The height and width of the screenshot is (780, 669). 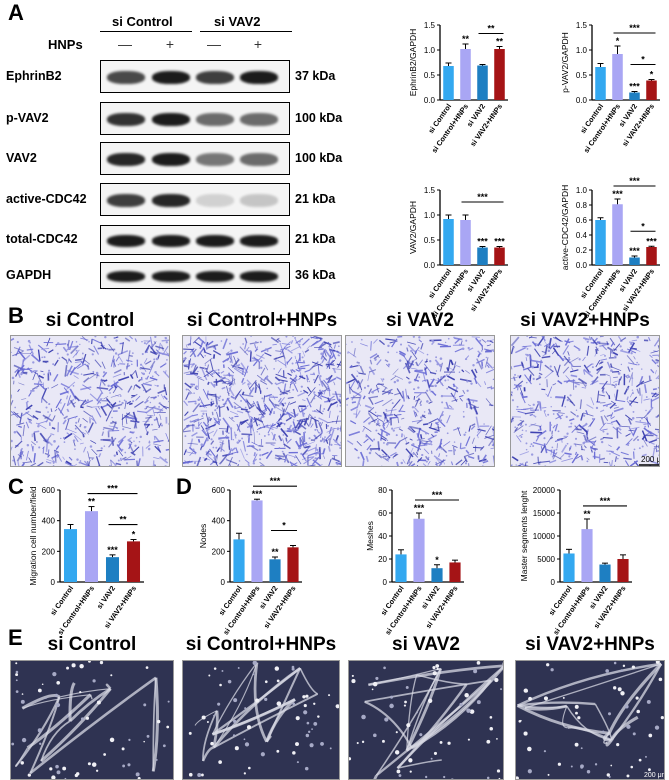 I want to click on y-tick-label: 0.6, so click(x=582, y=220).